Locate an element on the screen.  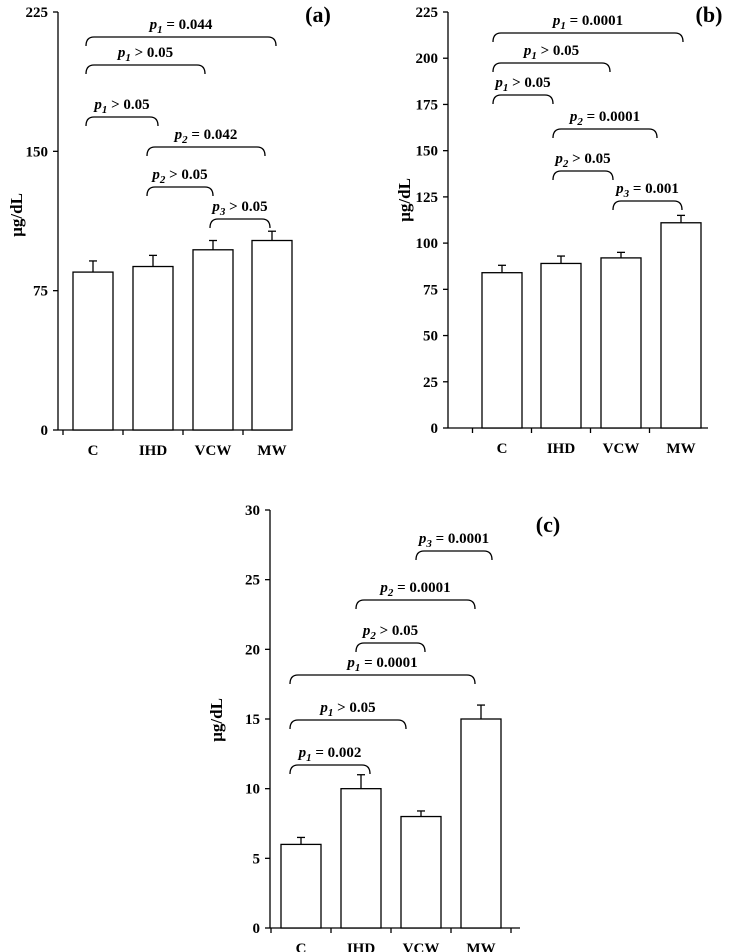
y-tick-label: 50 is located at coordinates (430, 337).